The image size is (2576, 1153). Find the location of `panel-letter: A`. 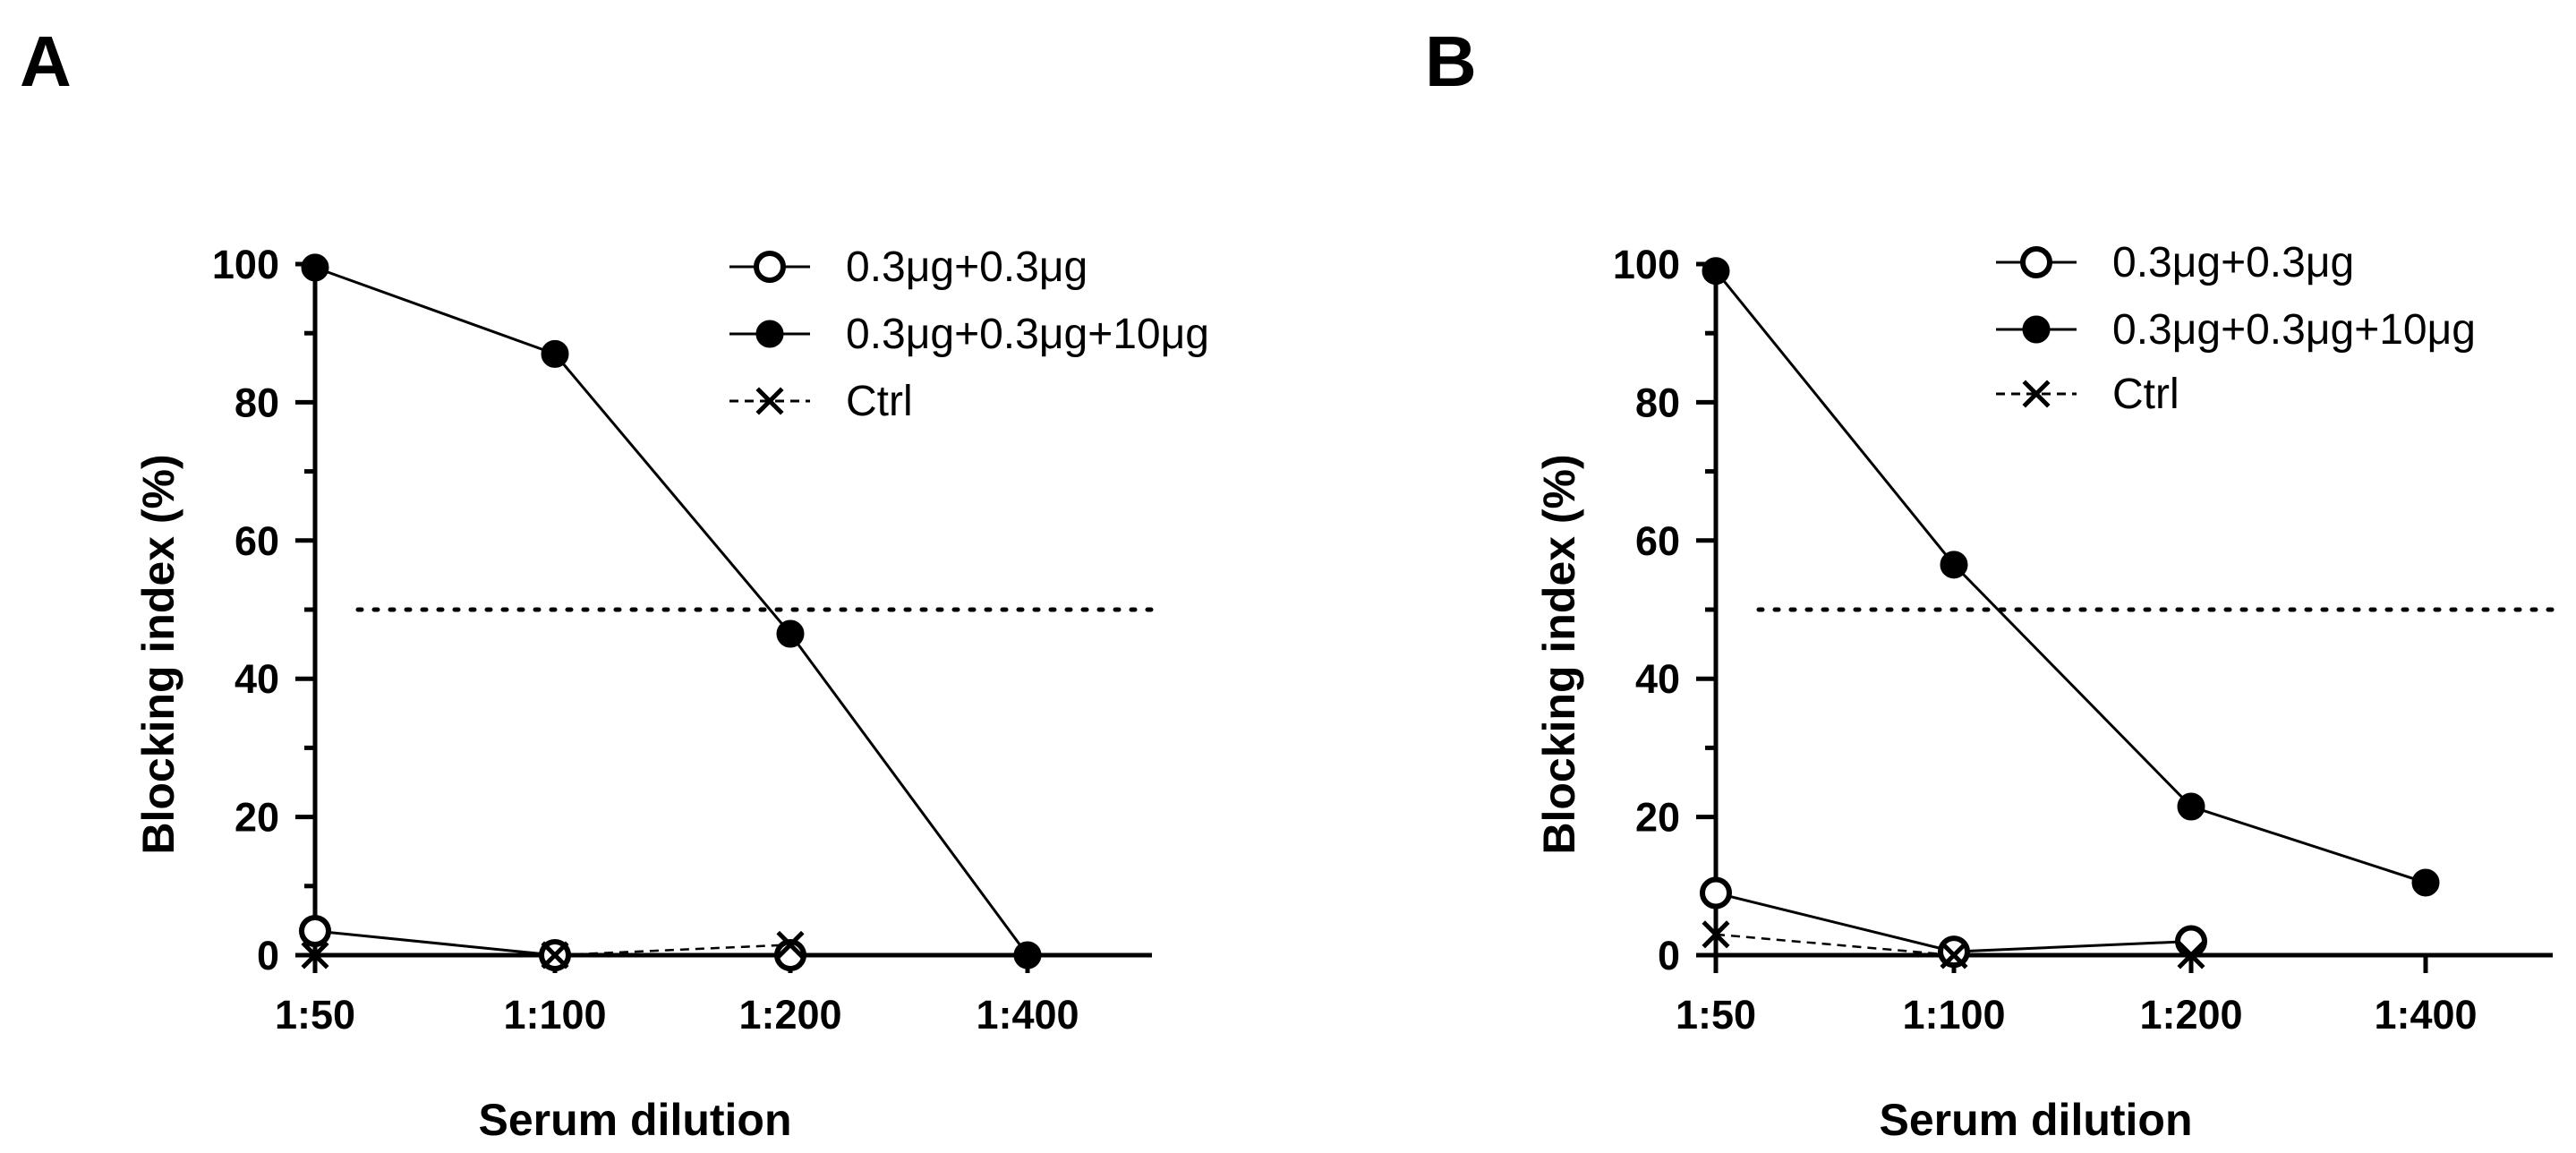

panel-letter: A is located at coordinates (46, 61).